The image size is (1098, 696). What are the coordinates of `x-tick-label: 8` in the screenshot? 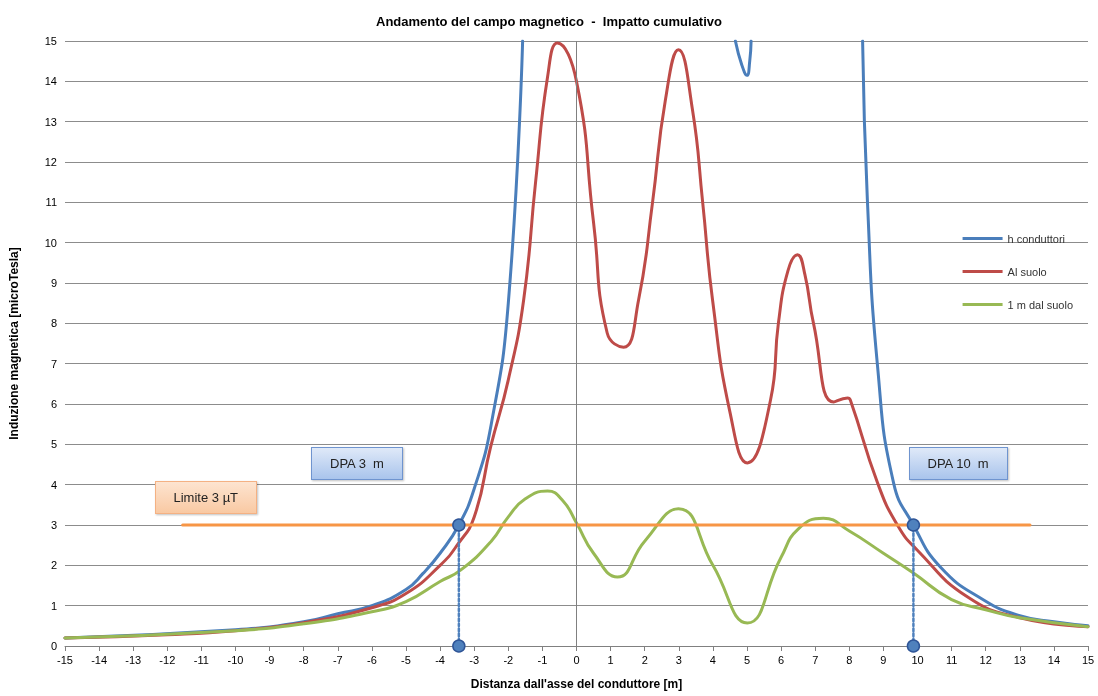 It's located at (849, 659).